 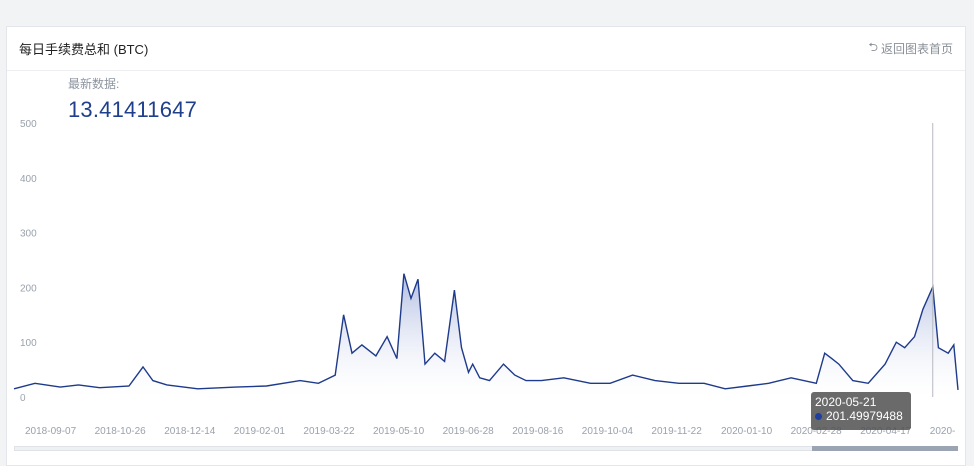 What do you see at coordinates (28, 179) in the screenshot?
I see `y-tick-label: 400` at bounding box center [28, 179].